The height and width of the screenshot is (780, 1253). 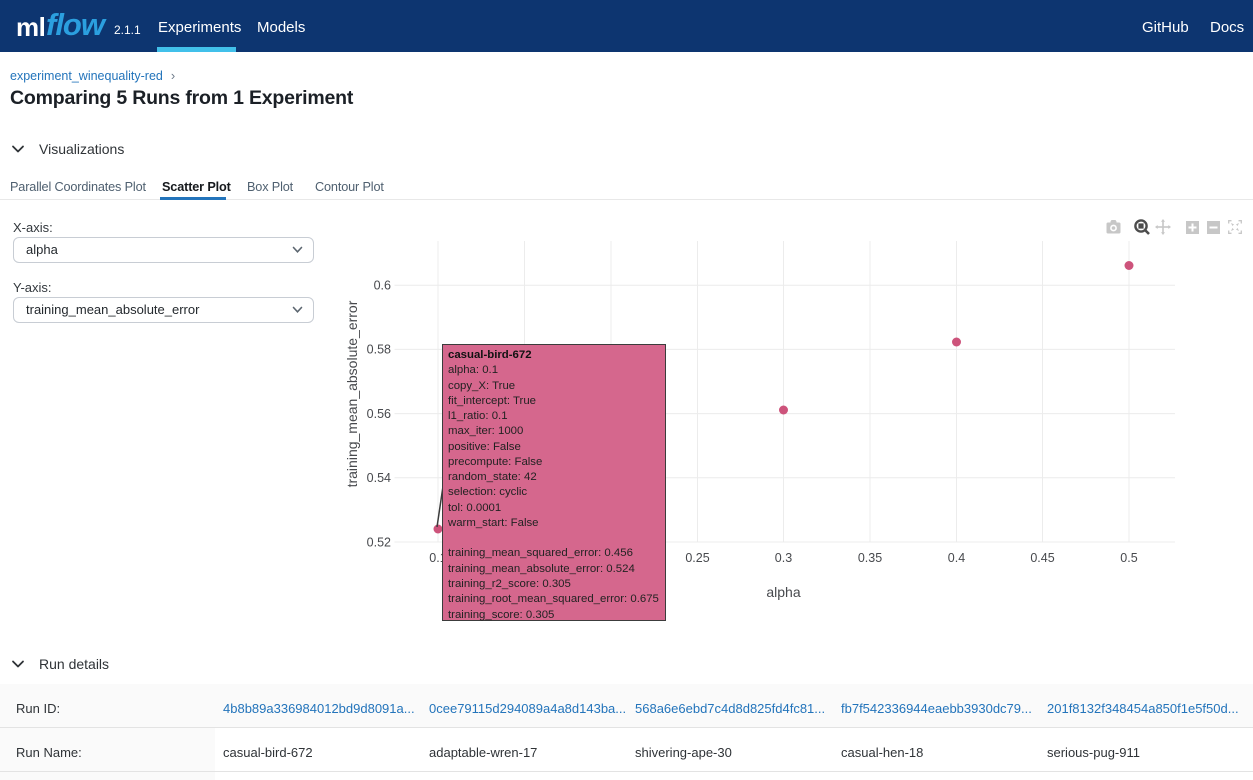 I want to click on svg-text: 0.5, so click(x=1128, y=558).